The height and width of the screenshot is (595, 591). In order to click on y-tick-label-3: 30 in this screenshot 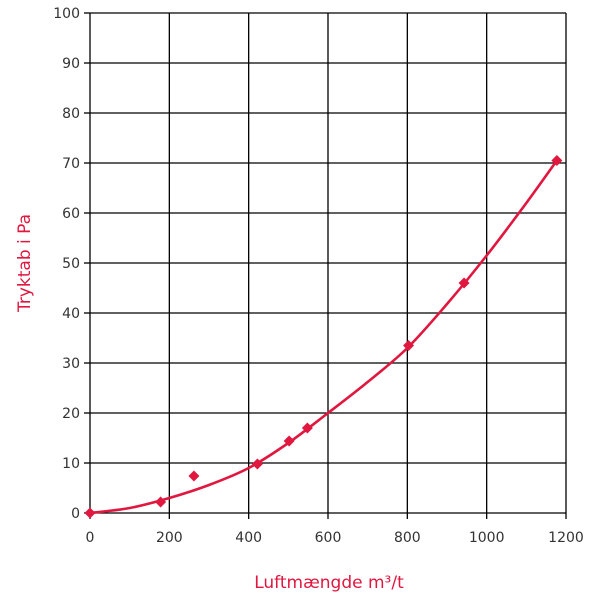, I will do `click(71, 364)`.